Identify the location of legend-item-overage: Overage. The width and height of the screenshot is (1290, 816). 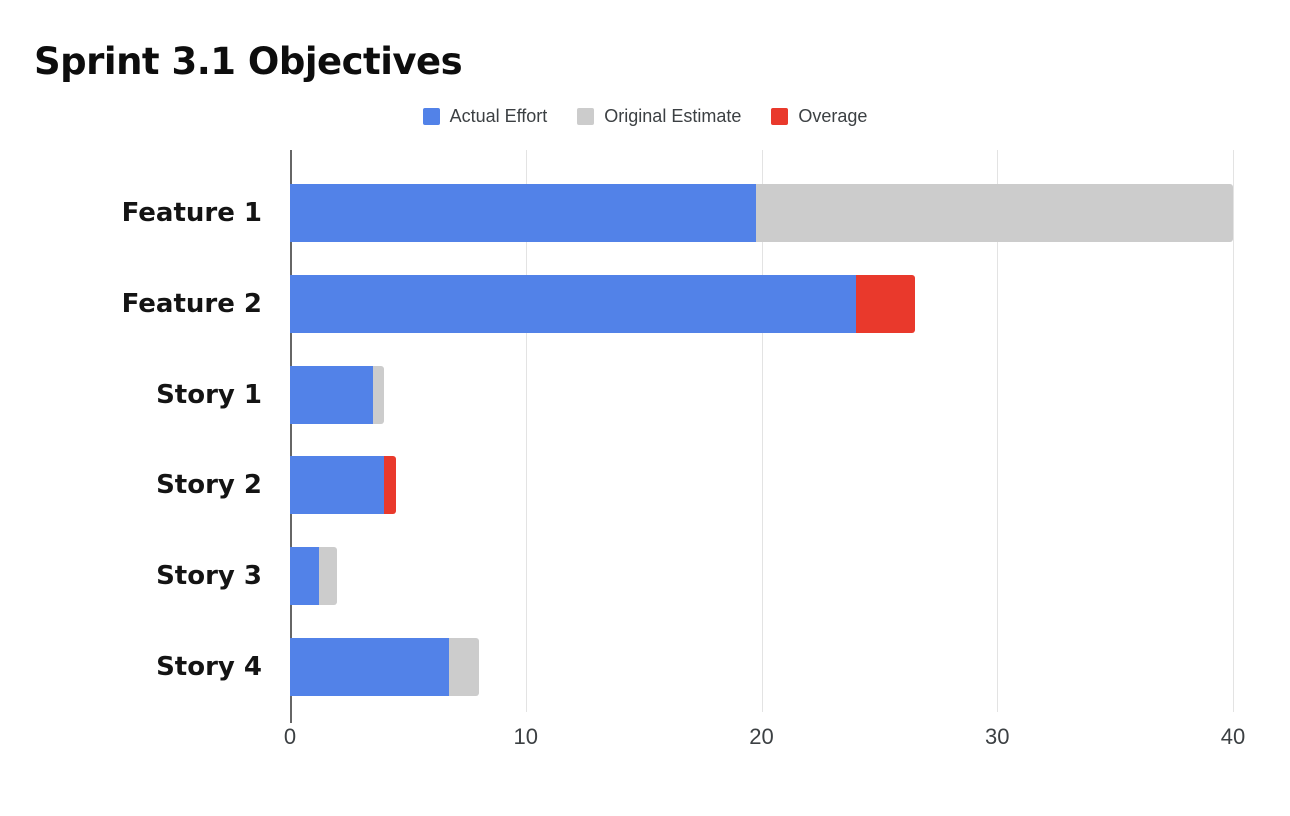
(819, 116).